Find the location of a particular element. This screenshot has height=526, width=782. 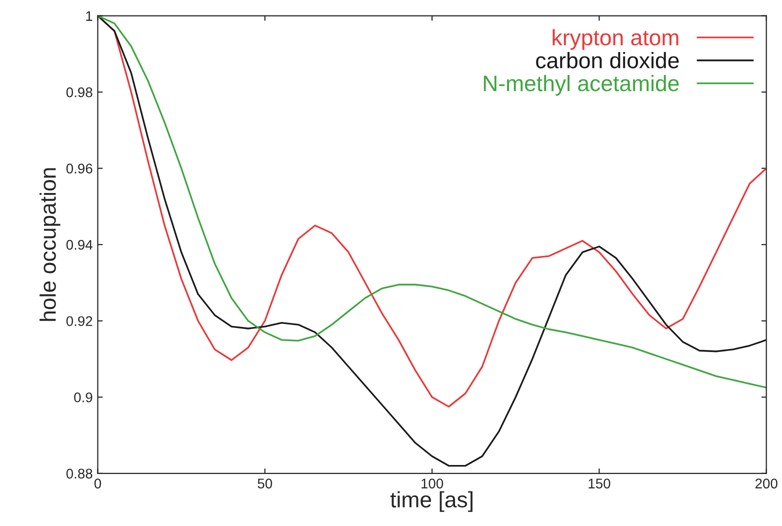

x-tick-label: 50 is located at coordinates (265, 483).